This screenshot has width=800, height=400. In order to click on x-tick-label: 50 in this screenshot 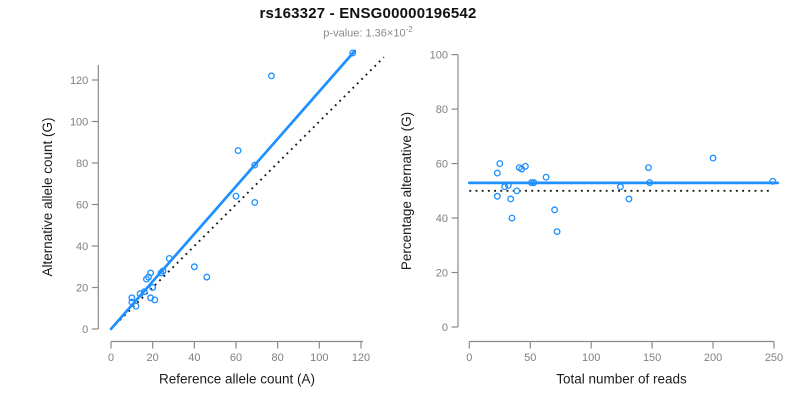, I will do `click(530, 358)`.